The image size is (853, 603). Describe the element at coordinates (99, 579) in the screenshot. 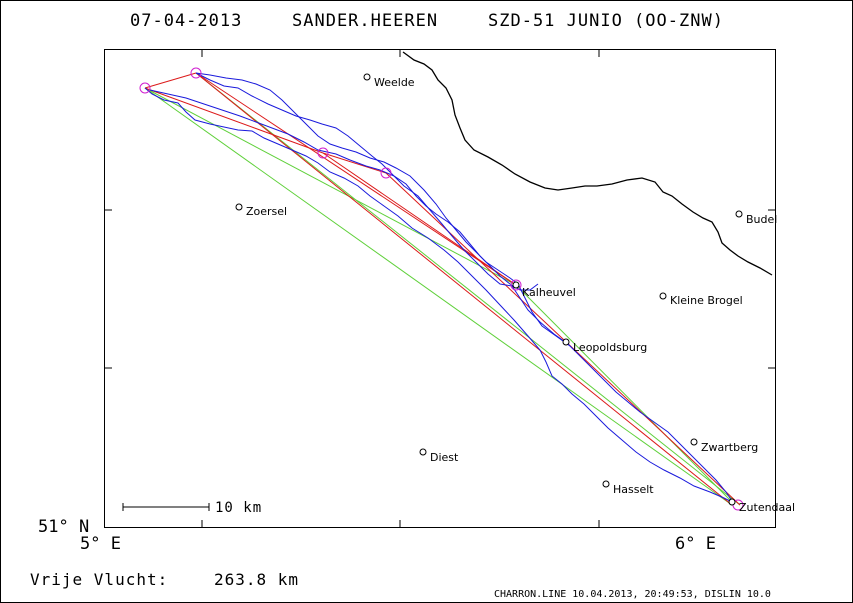

I see `distance-label: Vrije Vlucht:` at that location.